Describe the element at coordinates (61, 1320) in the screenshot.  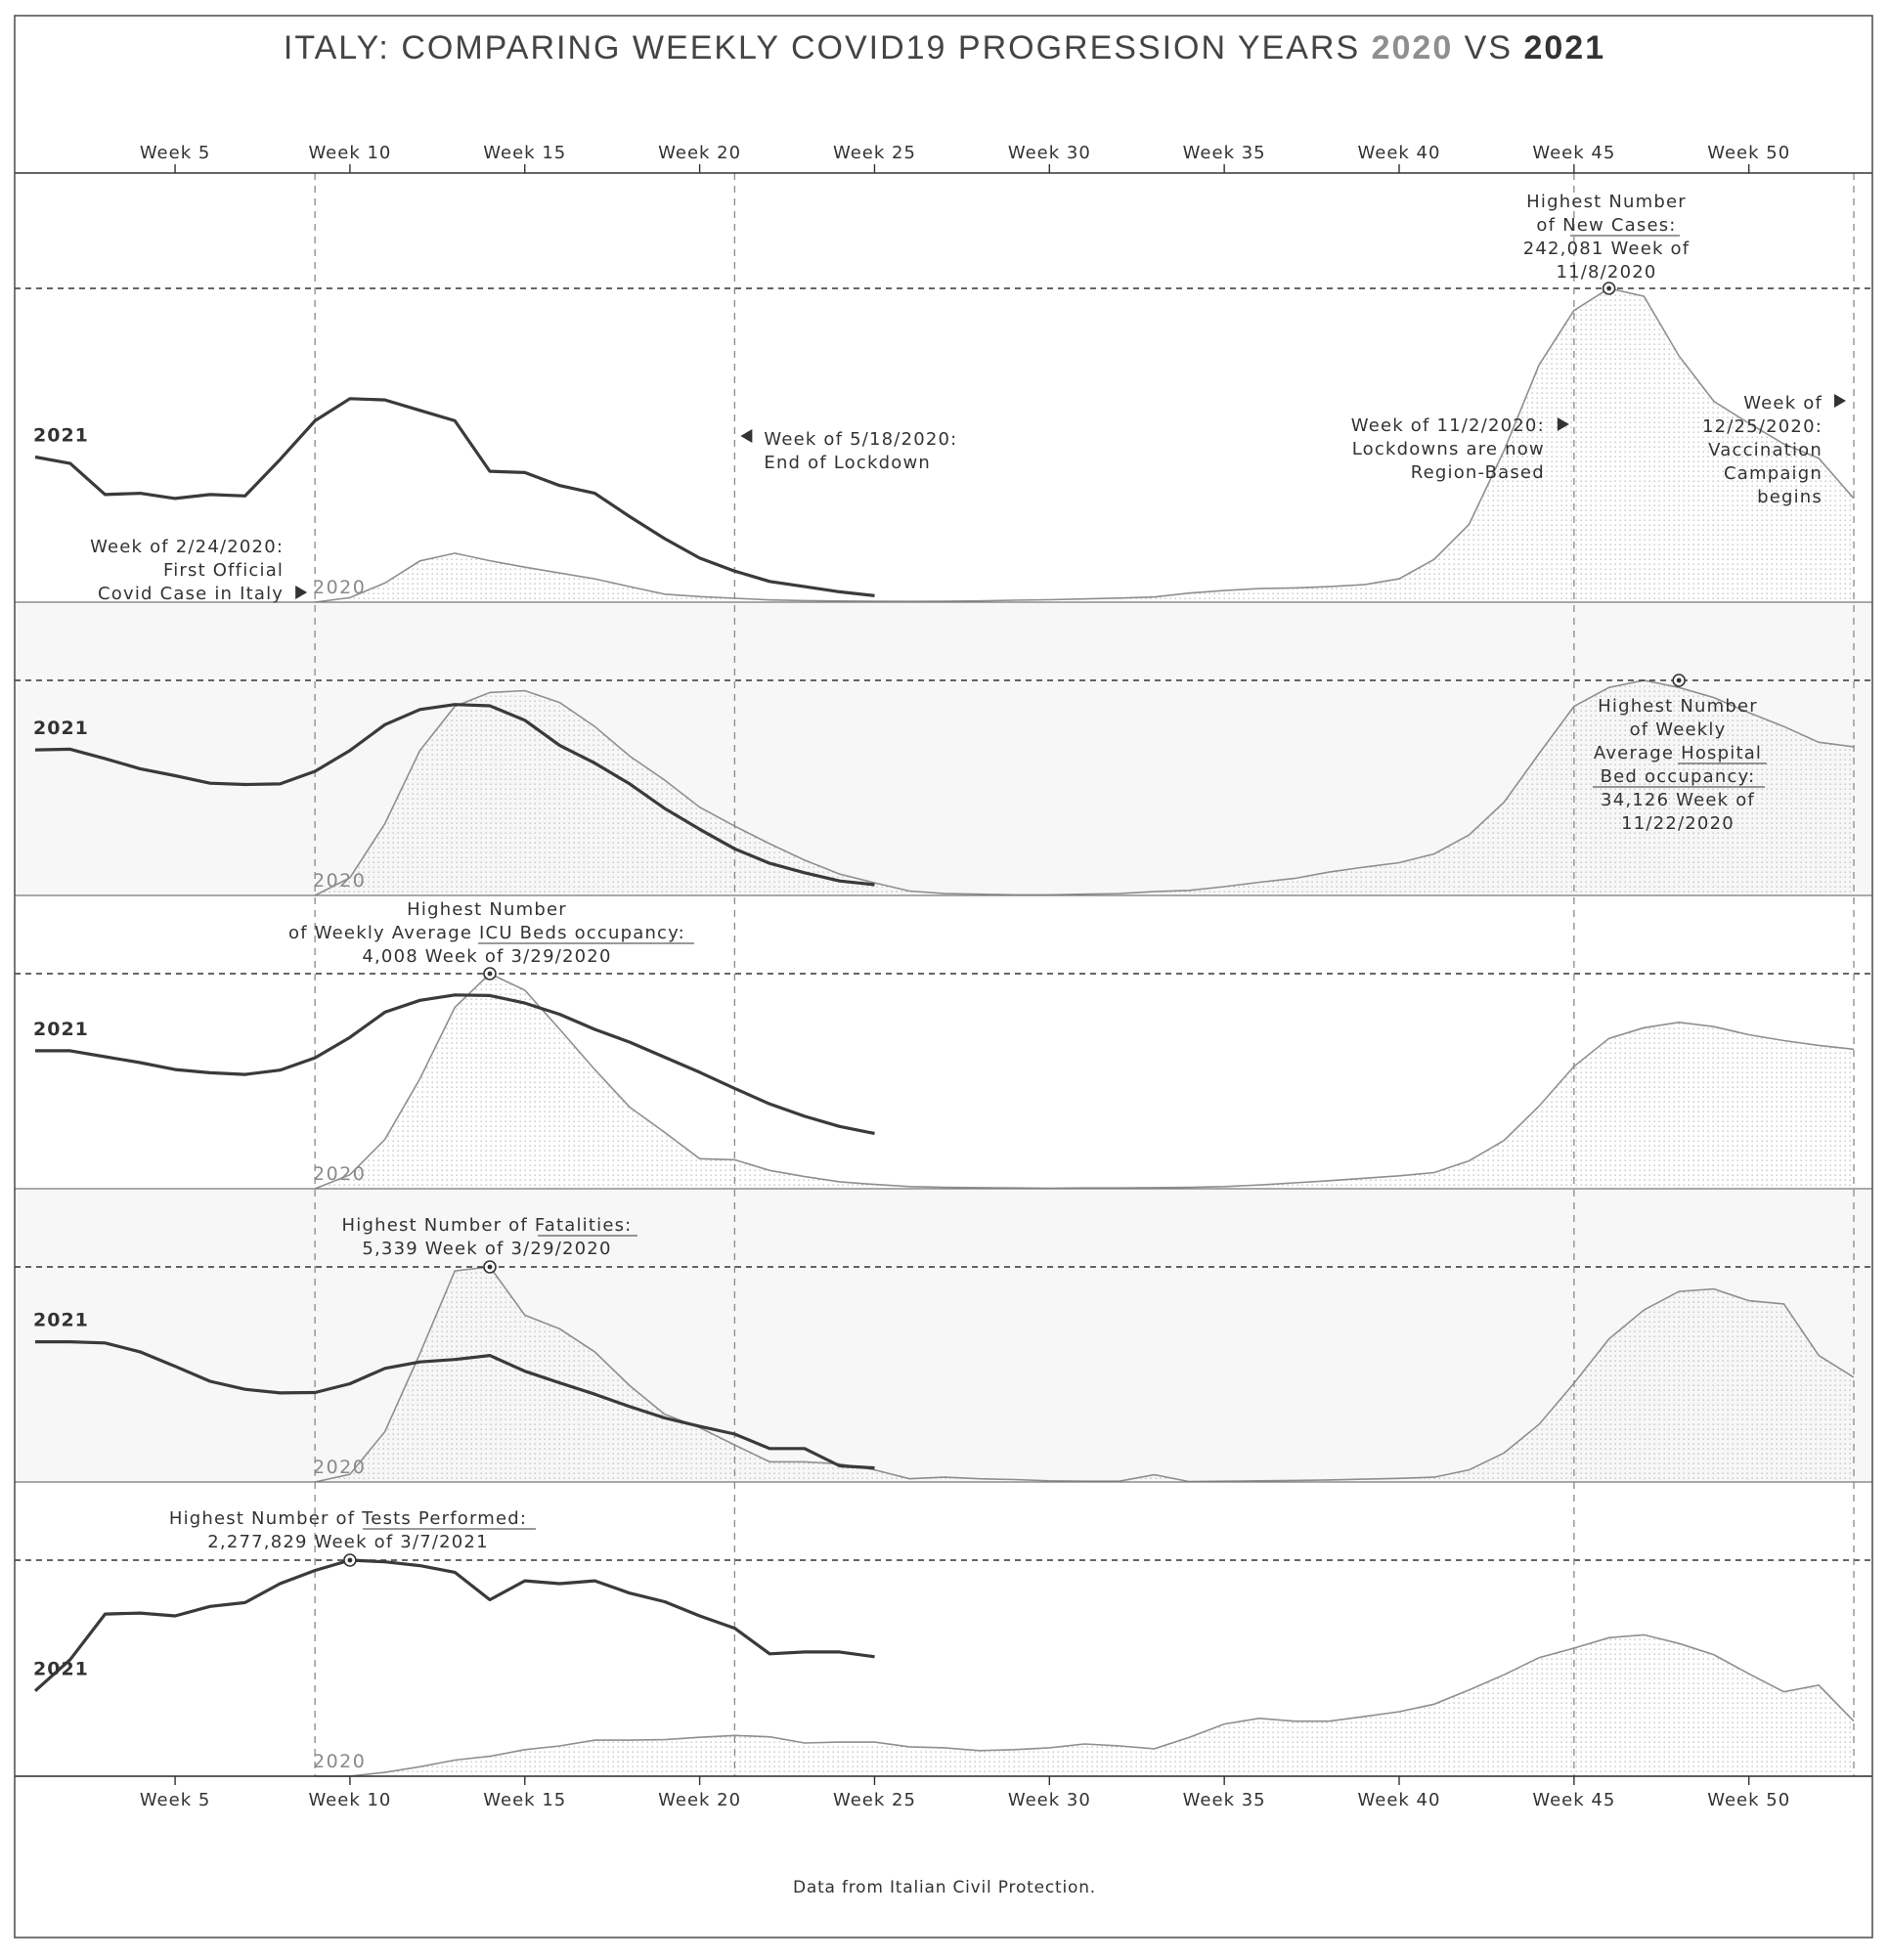
I see `label-2021-fatalities: 2021` at that location.